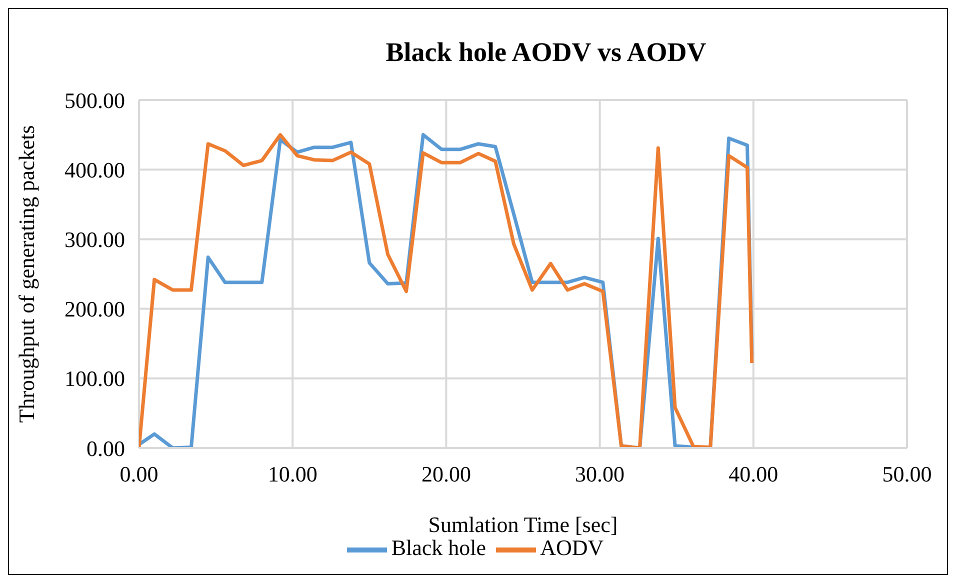  Describe the element at coordinates (94, 309) in the screenshot. I see `y-tick-label: 200.00` at that location.